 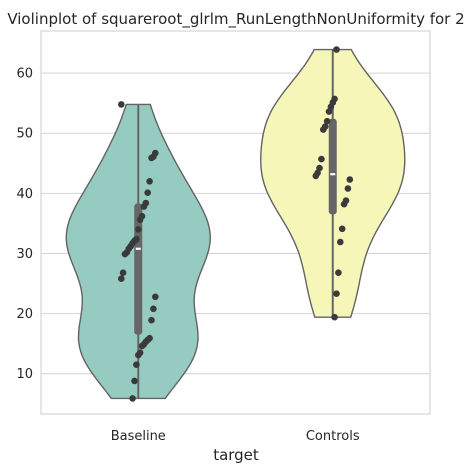 What do you see at coordinates (333, 436) in the screenshot?
I see `x-tick-label-controls: Controls` at bounding box center [333, 436].